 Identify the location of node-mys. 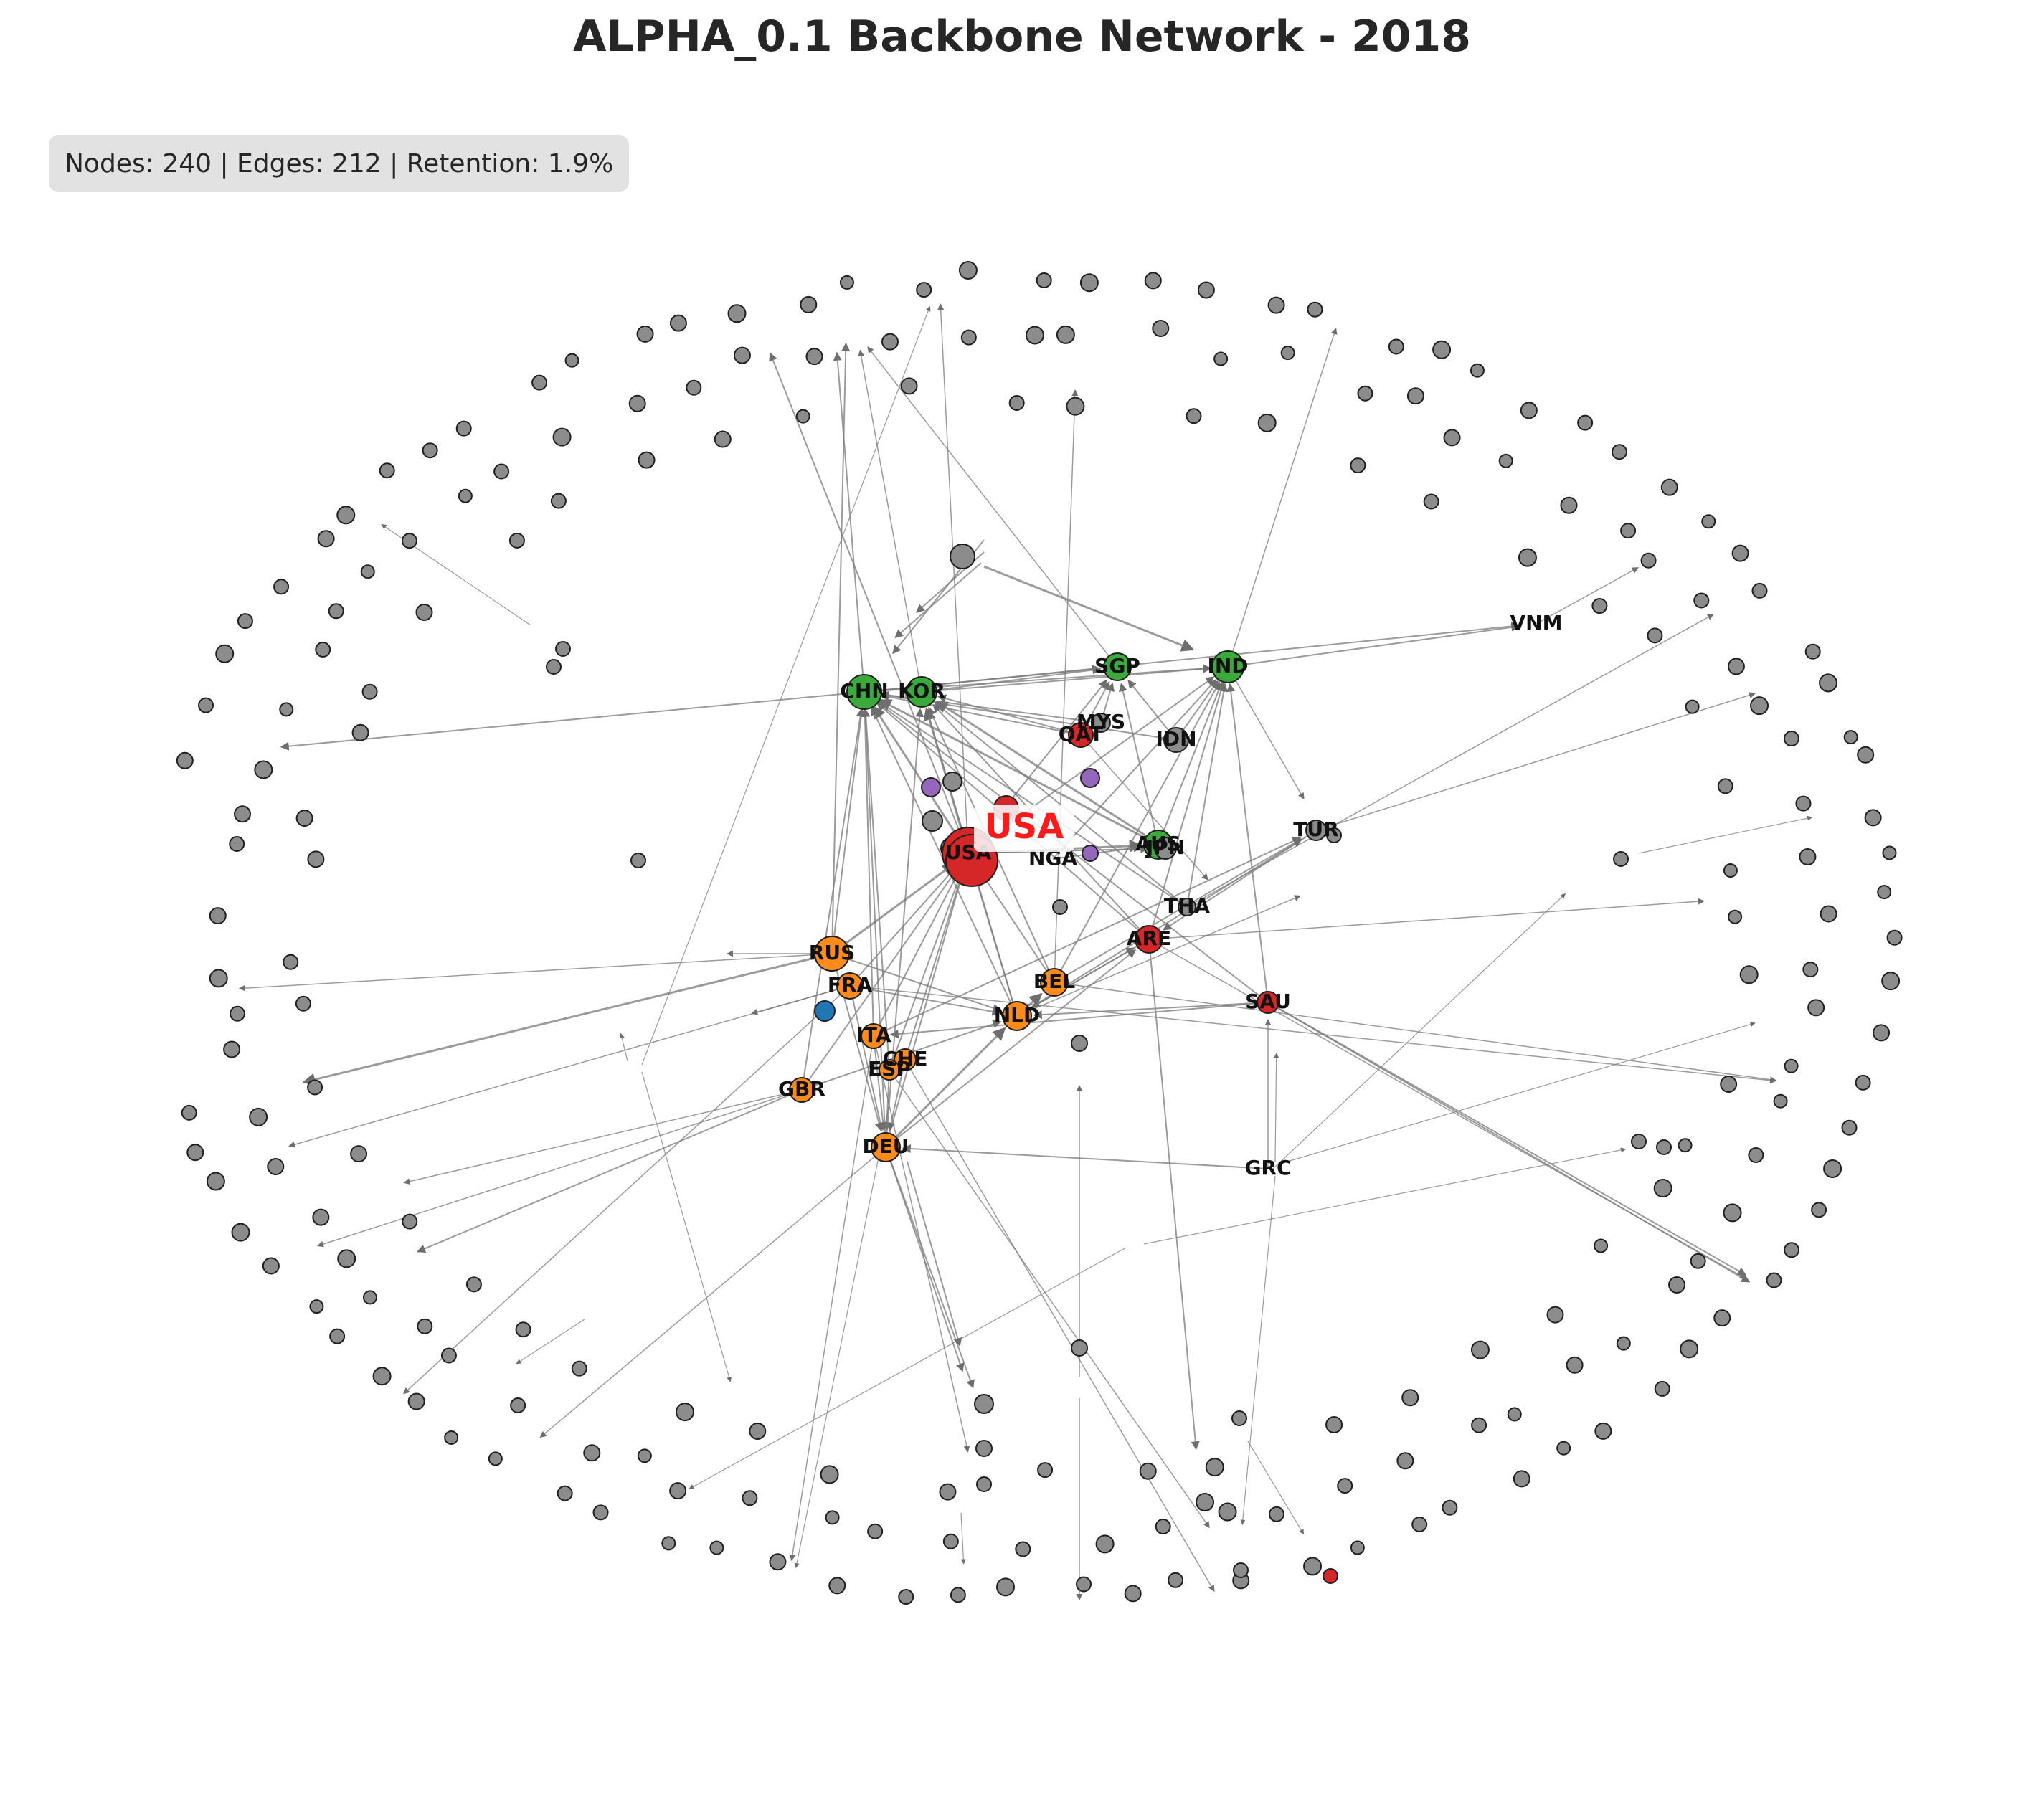
(1101, 723).